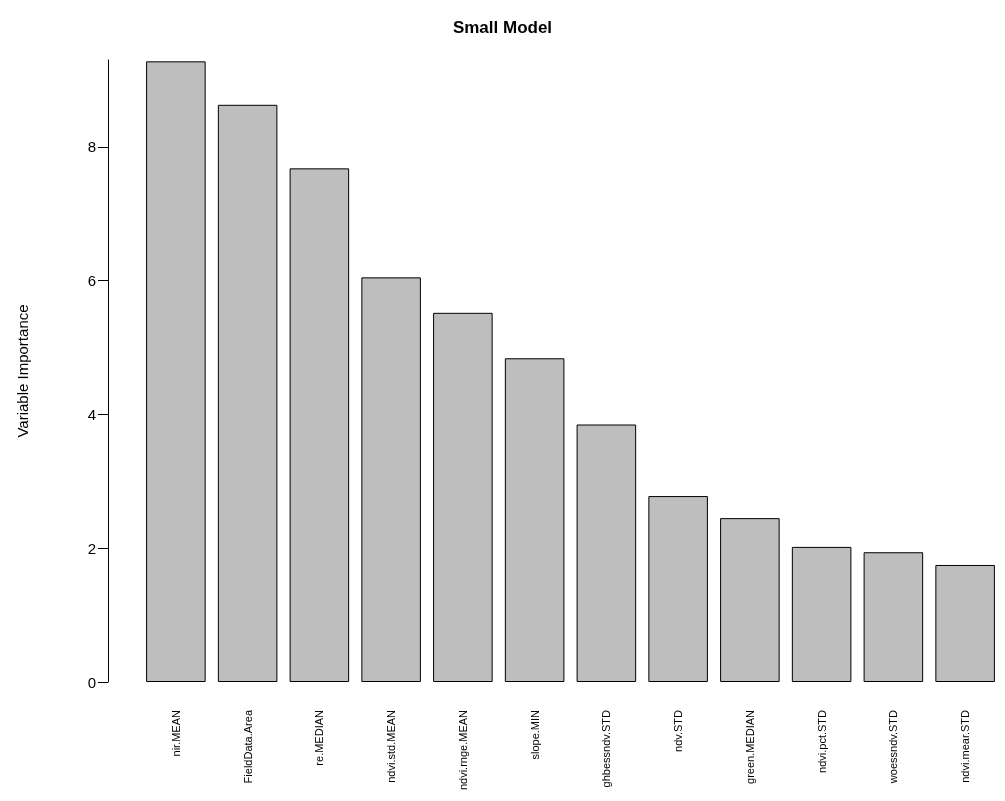 The height and width of the screenshot is (801, 1005). What do you see at coordinates (462, 750) in the screenshot?
I see `x-tick-label: ndvi.rnge.MEAN` at bounding box center [462, 750].